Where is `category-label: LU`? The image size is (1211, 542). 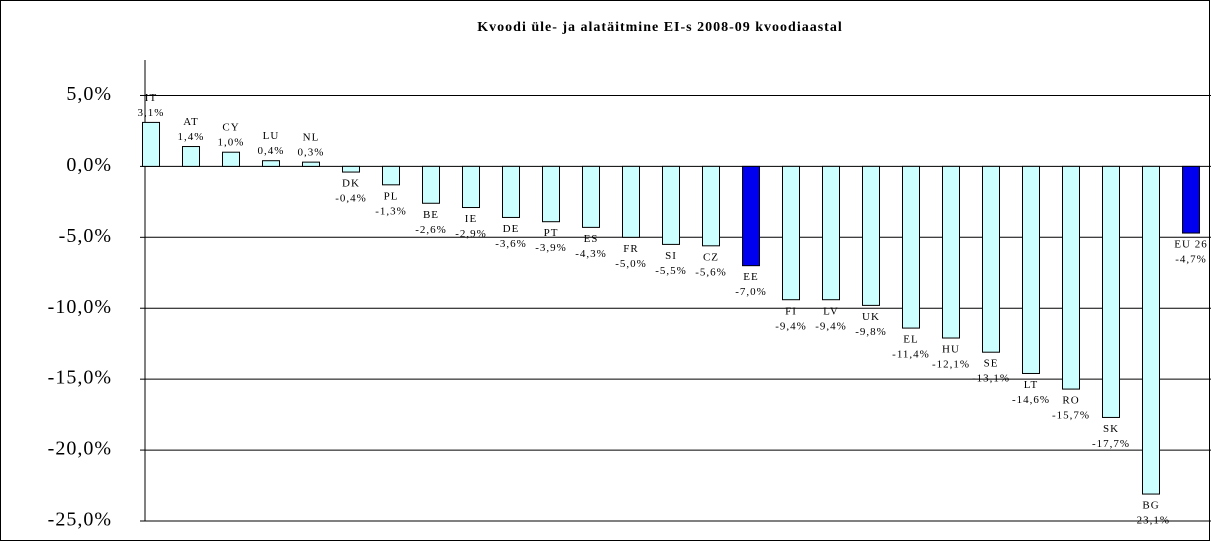 category-label: LU is located at coordinates (271, 136).